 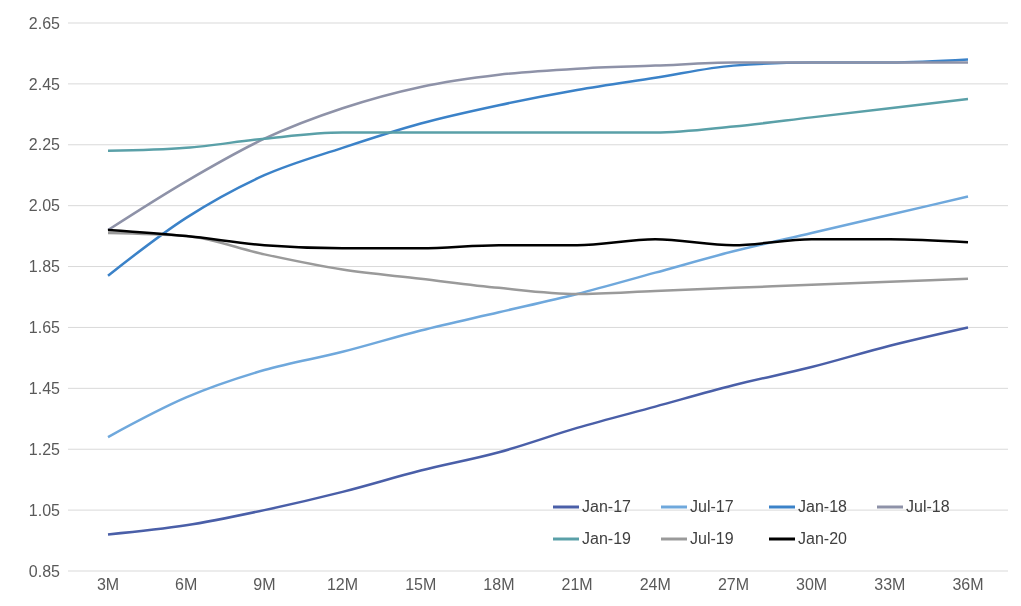 What do you see at coordinates (655, 585) in the screenshot?
I see `x-tick-label: 24M` at bounding box center [655, 585].